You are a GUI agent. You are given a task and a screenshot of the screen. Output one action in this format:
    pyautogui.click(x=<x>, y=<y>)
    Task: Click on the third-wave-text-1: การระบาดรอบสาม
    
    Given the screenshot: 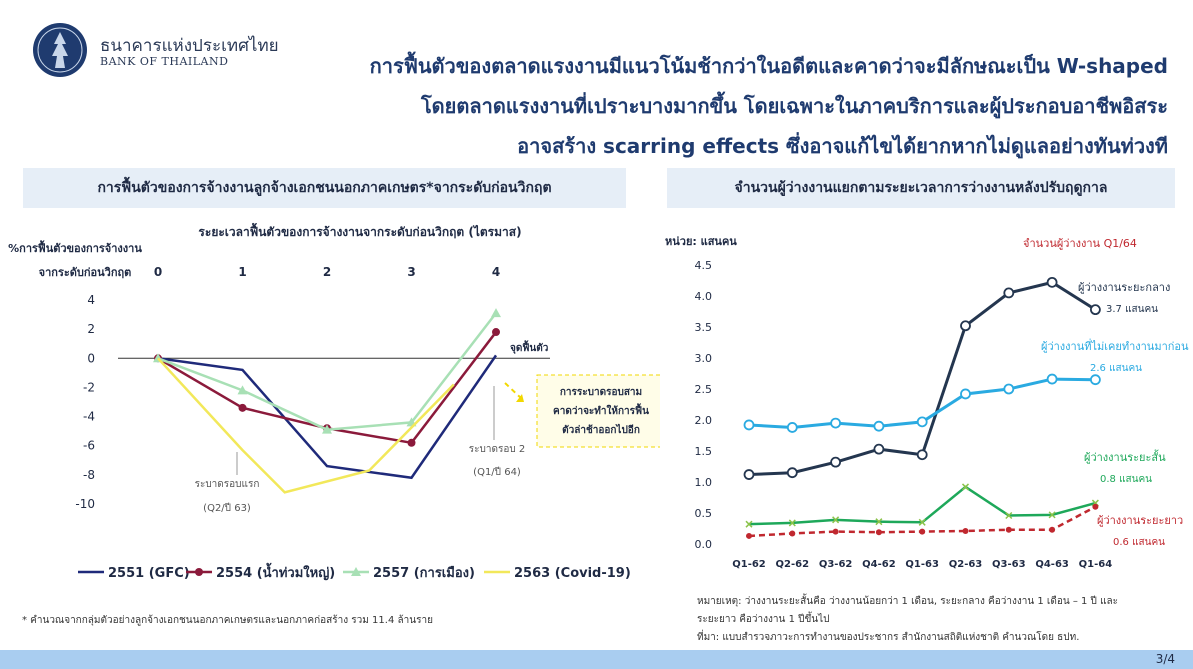 What is the action you would take?
    pyautogui.click(x=601, y=392)
    